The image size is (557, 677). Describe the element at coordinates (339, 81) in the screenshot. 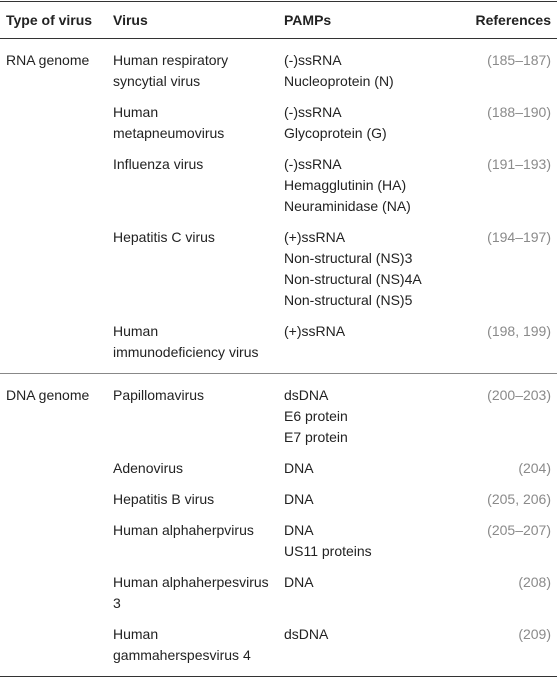

I see `pamp: Nucleoprotein (N)` at that location.